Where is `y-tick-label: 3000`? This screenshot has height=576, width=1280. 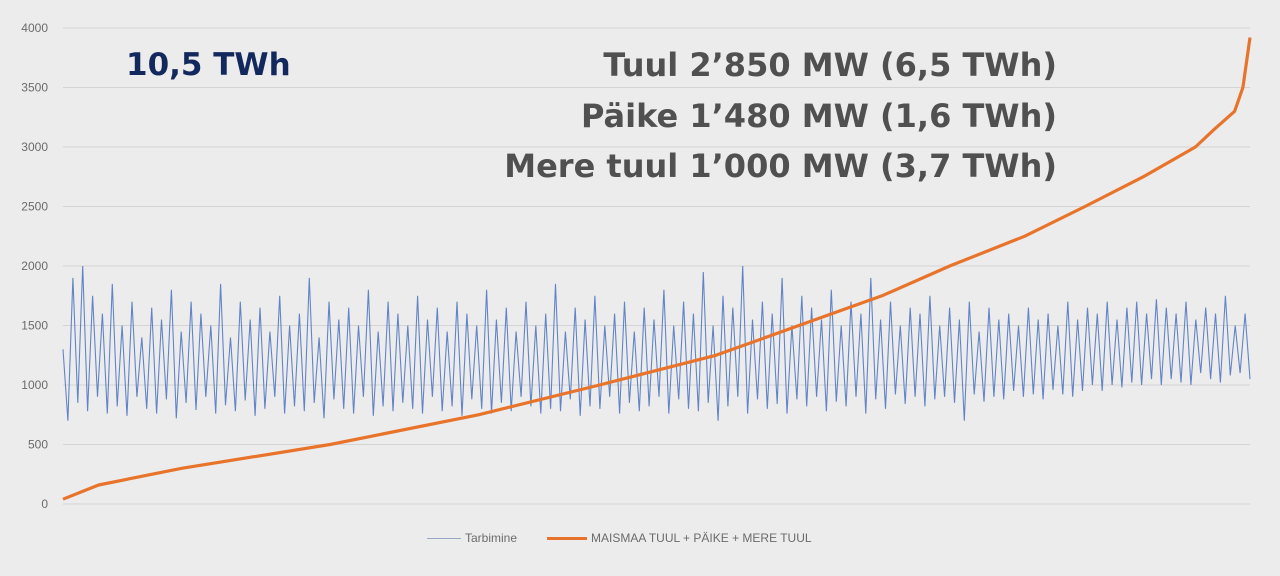 y-tick-label: 3000 is located at coordinates (34, 147).